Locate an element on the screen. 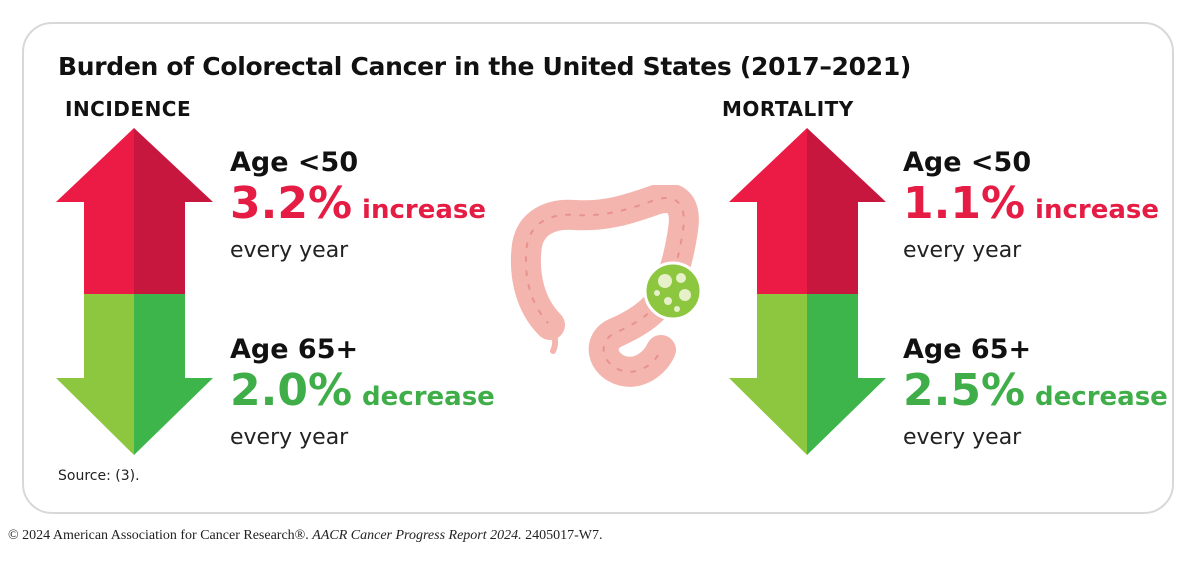  footer-report: AACR Cancer Progress Report 2024. is located at coordinates (417, 535).